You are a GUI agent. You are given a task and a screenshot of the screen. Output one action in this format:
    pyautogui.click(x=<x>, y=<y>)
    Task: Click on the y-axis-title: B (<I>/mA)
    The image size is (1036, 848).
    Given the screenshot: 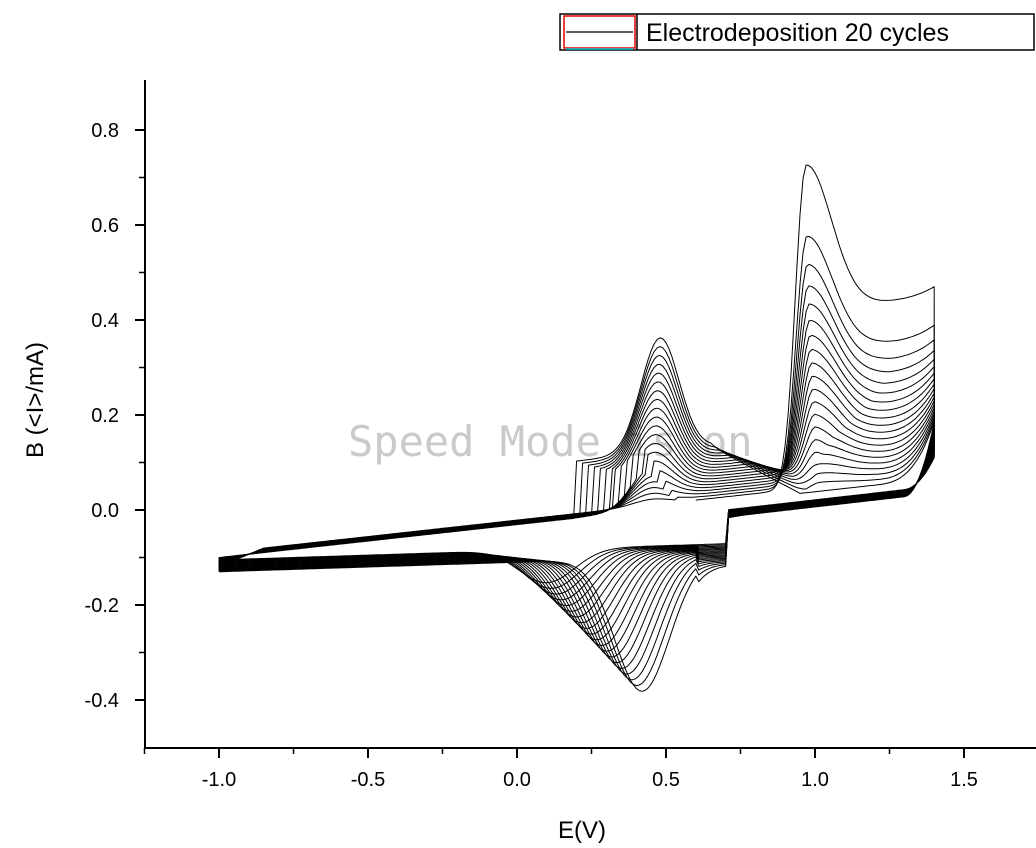 What is the action you would take?
    pyautogui.click(x=35, y=400)
    